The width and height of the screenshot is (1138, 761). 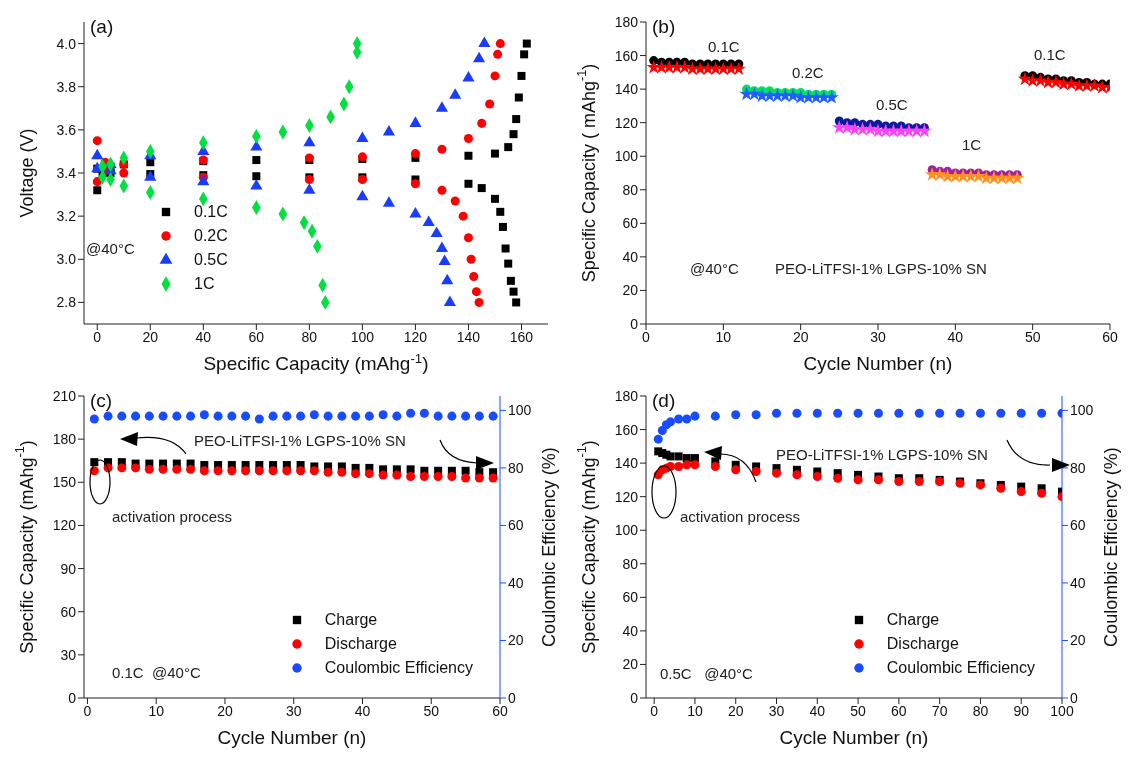 What do you see at coordinates (626, 429) in the screenshot?
I see `y-tick-label: 160` at bounding box center [626, 429].